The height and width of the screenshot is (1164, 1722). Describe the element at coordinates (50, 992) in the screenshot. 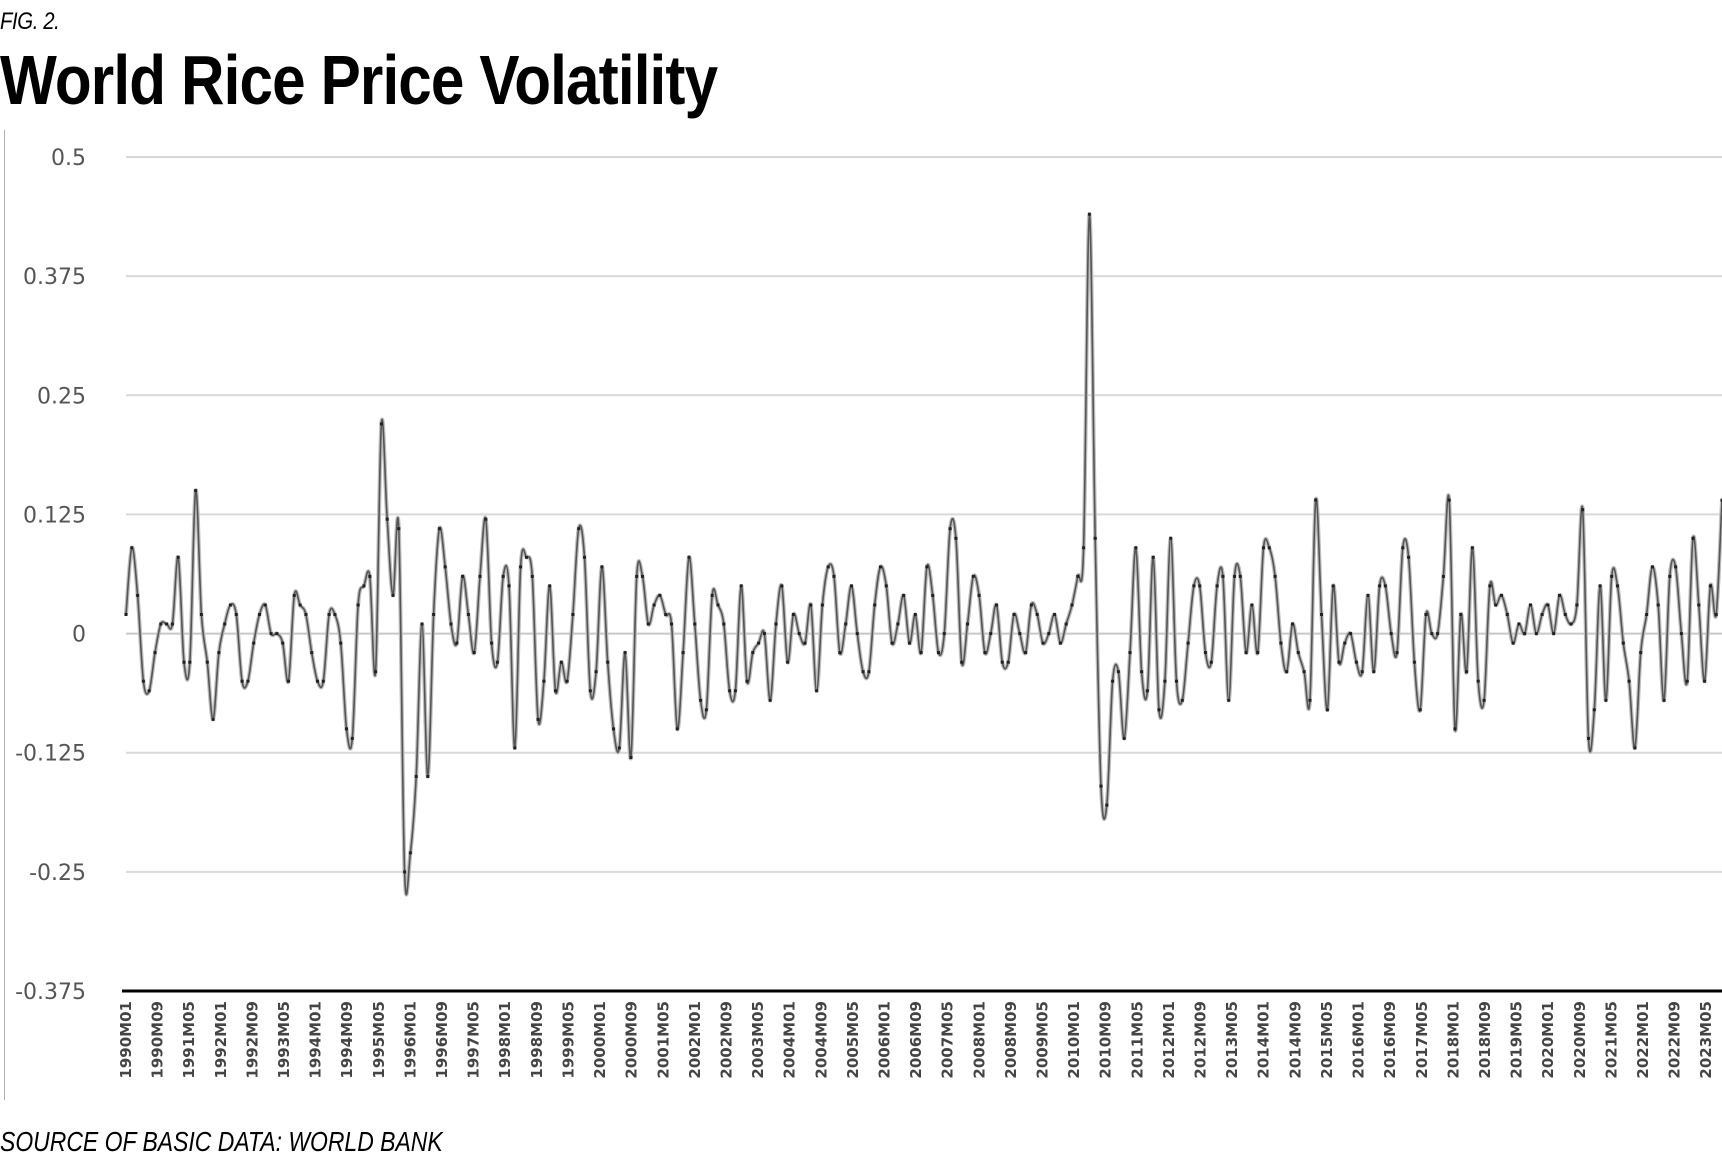

I see `y-tick-label: -0.375` at that location.